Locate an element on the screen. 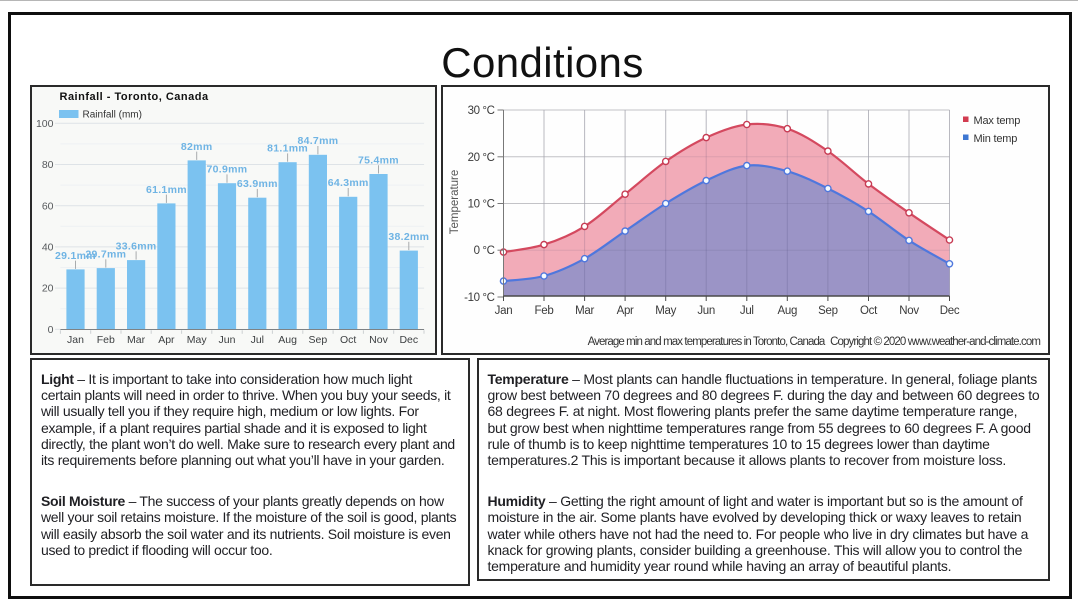 This screenshot has height=608, width=1078. svg-text: 61.1mm is located at coordinates (166, 190).